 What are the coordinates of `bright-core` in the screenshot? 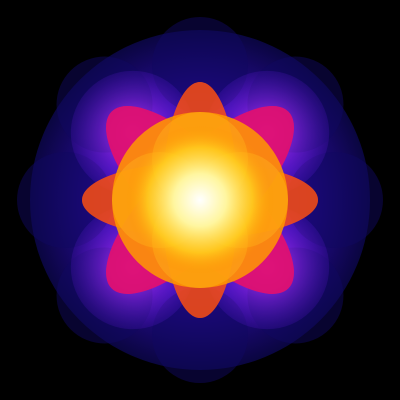 It's located at (200, 200).